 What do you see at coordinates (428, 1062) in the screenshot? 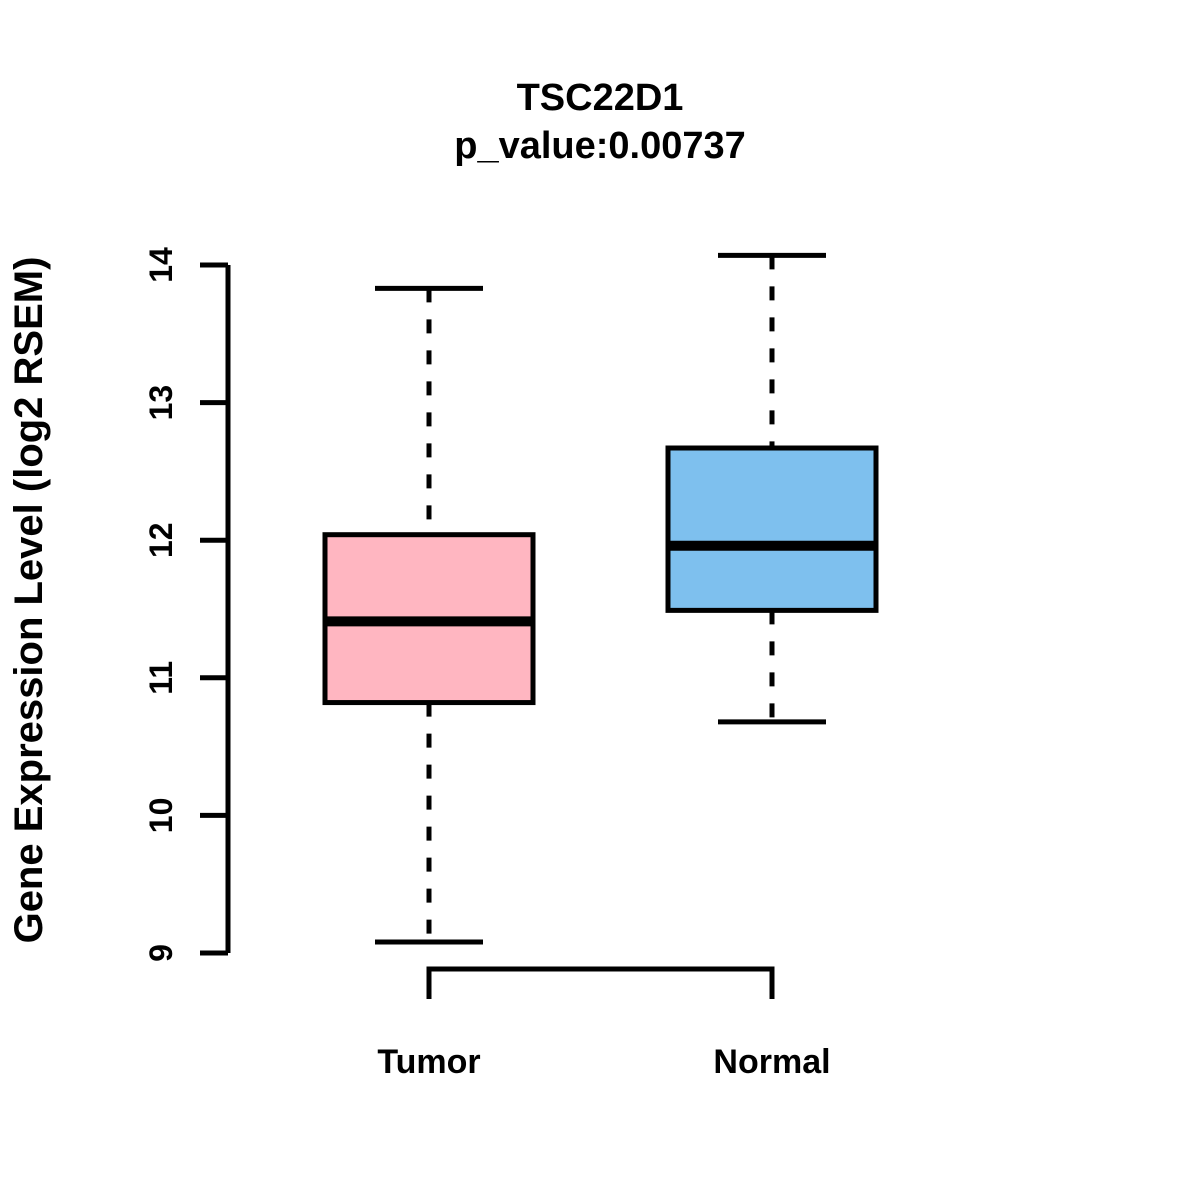
I see `x-axis-label-tumor: Tumor` at bounding box center [428, 1062].